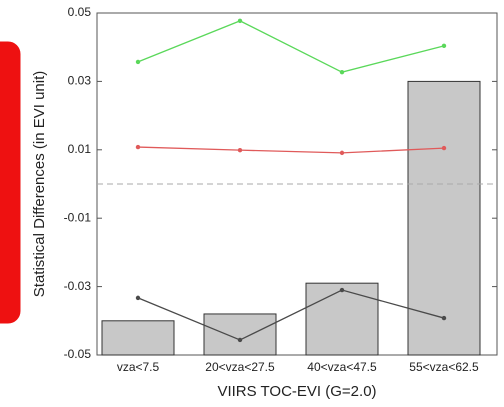  Describe the element at coordinates (78, 217) in the screenshot. I see `y-tick-label: -0.01` at that location.